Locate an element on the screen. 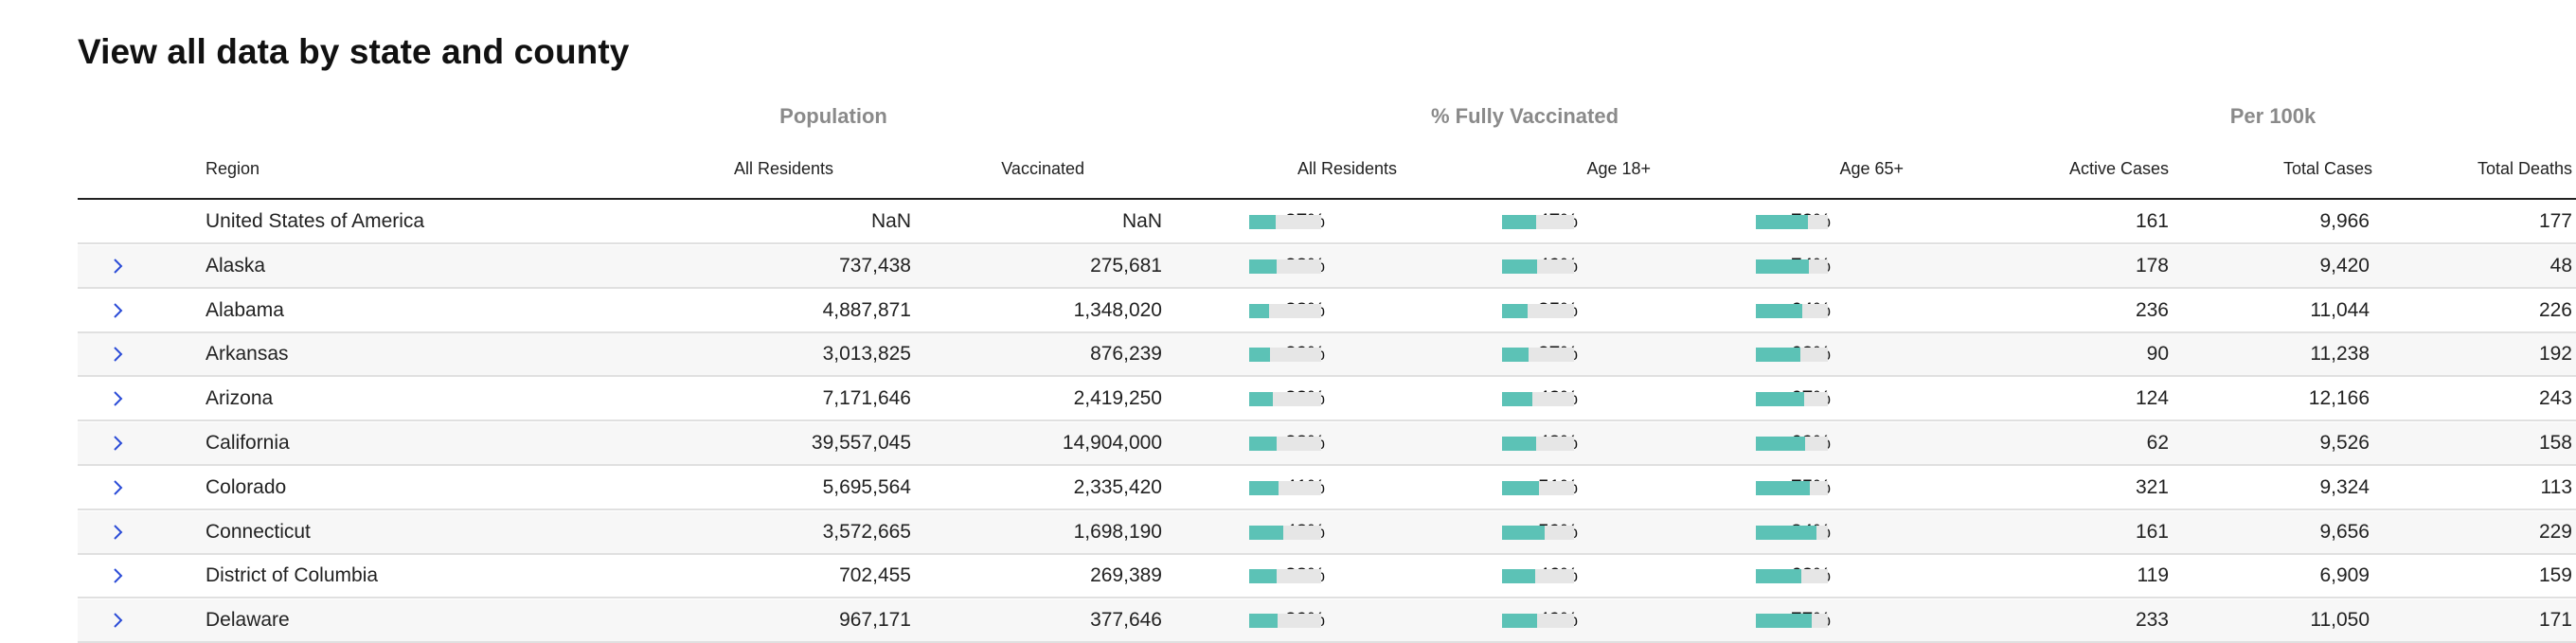 This screenshot has width=2576, height=643. total-deaths-value: 177 is located at coordinates (2555, 221).